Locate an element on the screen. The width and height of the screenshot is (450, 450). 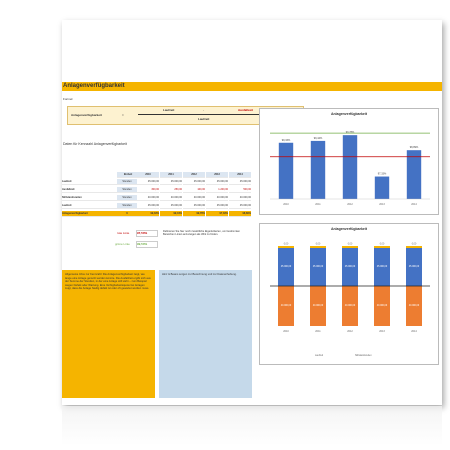
table-cell: 2013 is located at coordinates (217, 175).